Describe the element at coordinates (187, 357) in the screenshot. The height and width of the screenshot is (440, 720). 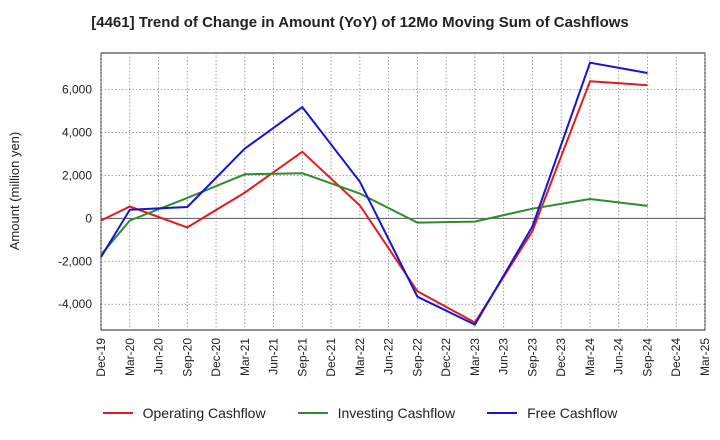
I see `x-tick-label: Sep-20` at that location.